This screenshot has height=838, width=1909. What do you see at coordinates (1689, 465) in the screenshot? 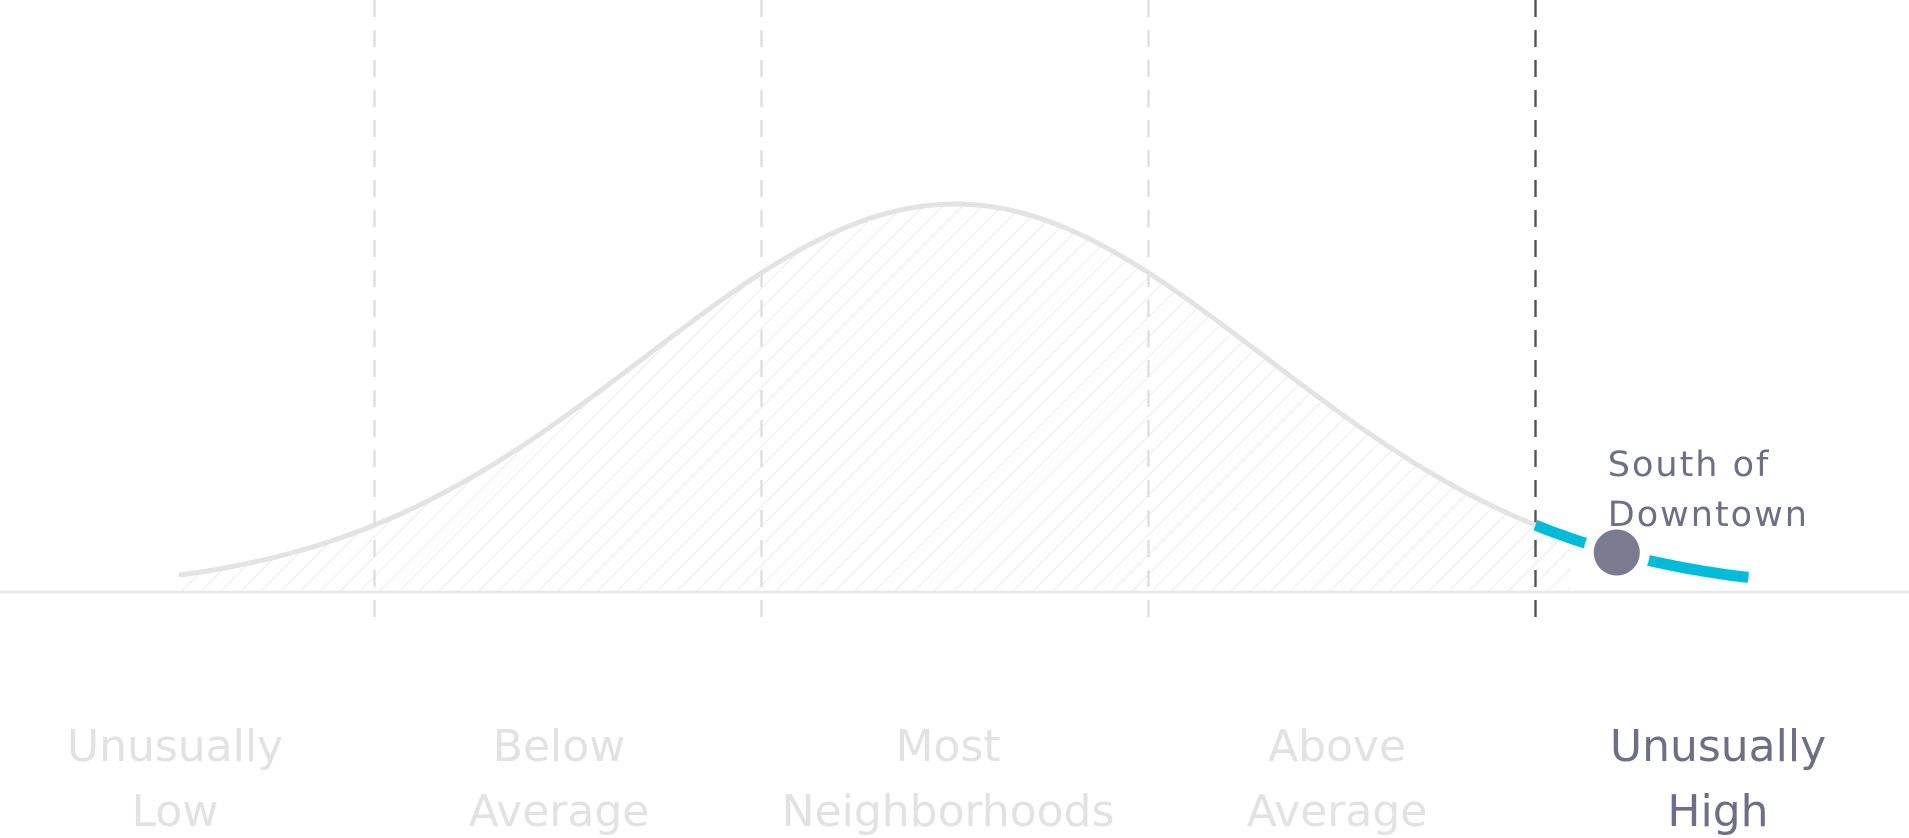
I see `marker-label-line: South of` at bounding box center [1689, 465].